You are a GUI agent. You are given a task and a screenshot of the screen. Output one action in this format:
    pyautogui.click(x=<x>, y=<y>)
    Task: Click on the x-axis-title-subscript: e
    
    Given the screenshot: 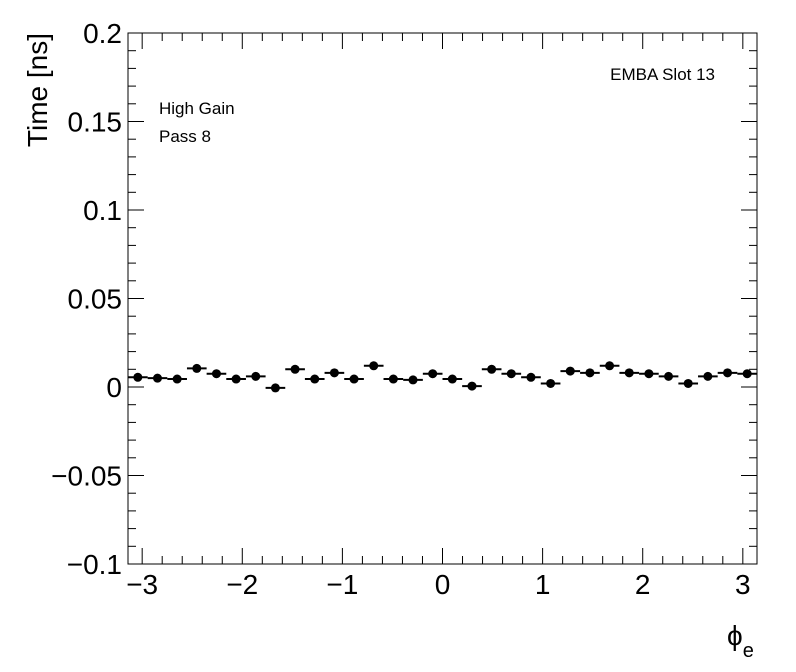 What is the action you would take?
    pyautogui.click(x=748, y=651)
    